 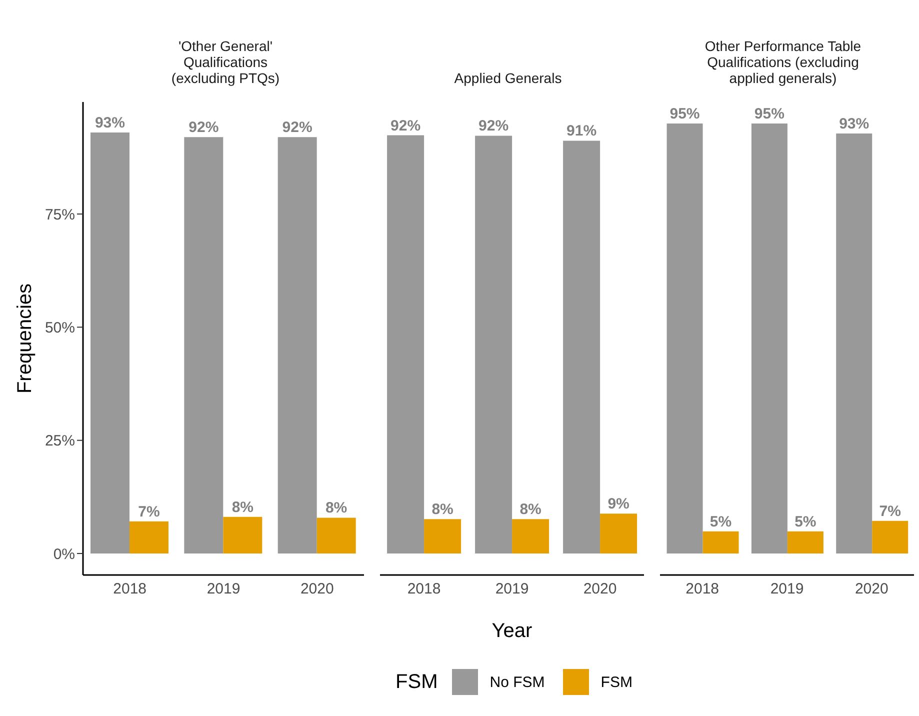 I want to click on chart-title: 'Other General' Qualifications (excluding PTQs), so click(x=225, y=63).